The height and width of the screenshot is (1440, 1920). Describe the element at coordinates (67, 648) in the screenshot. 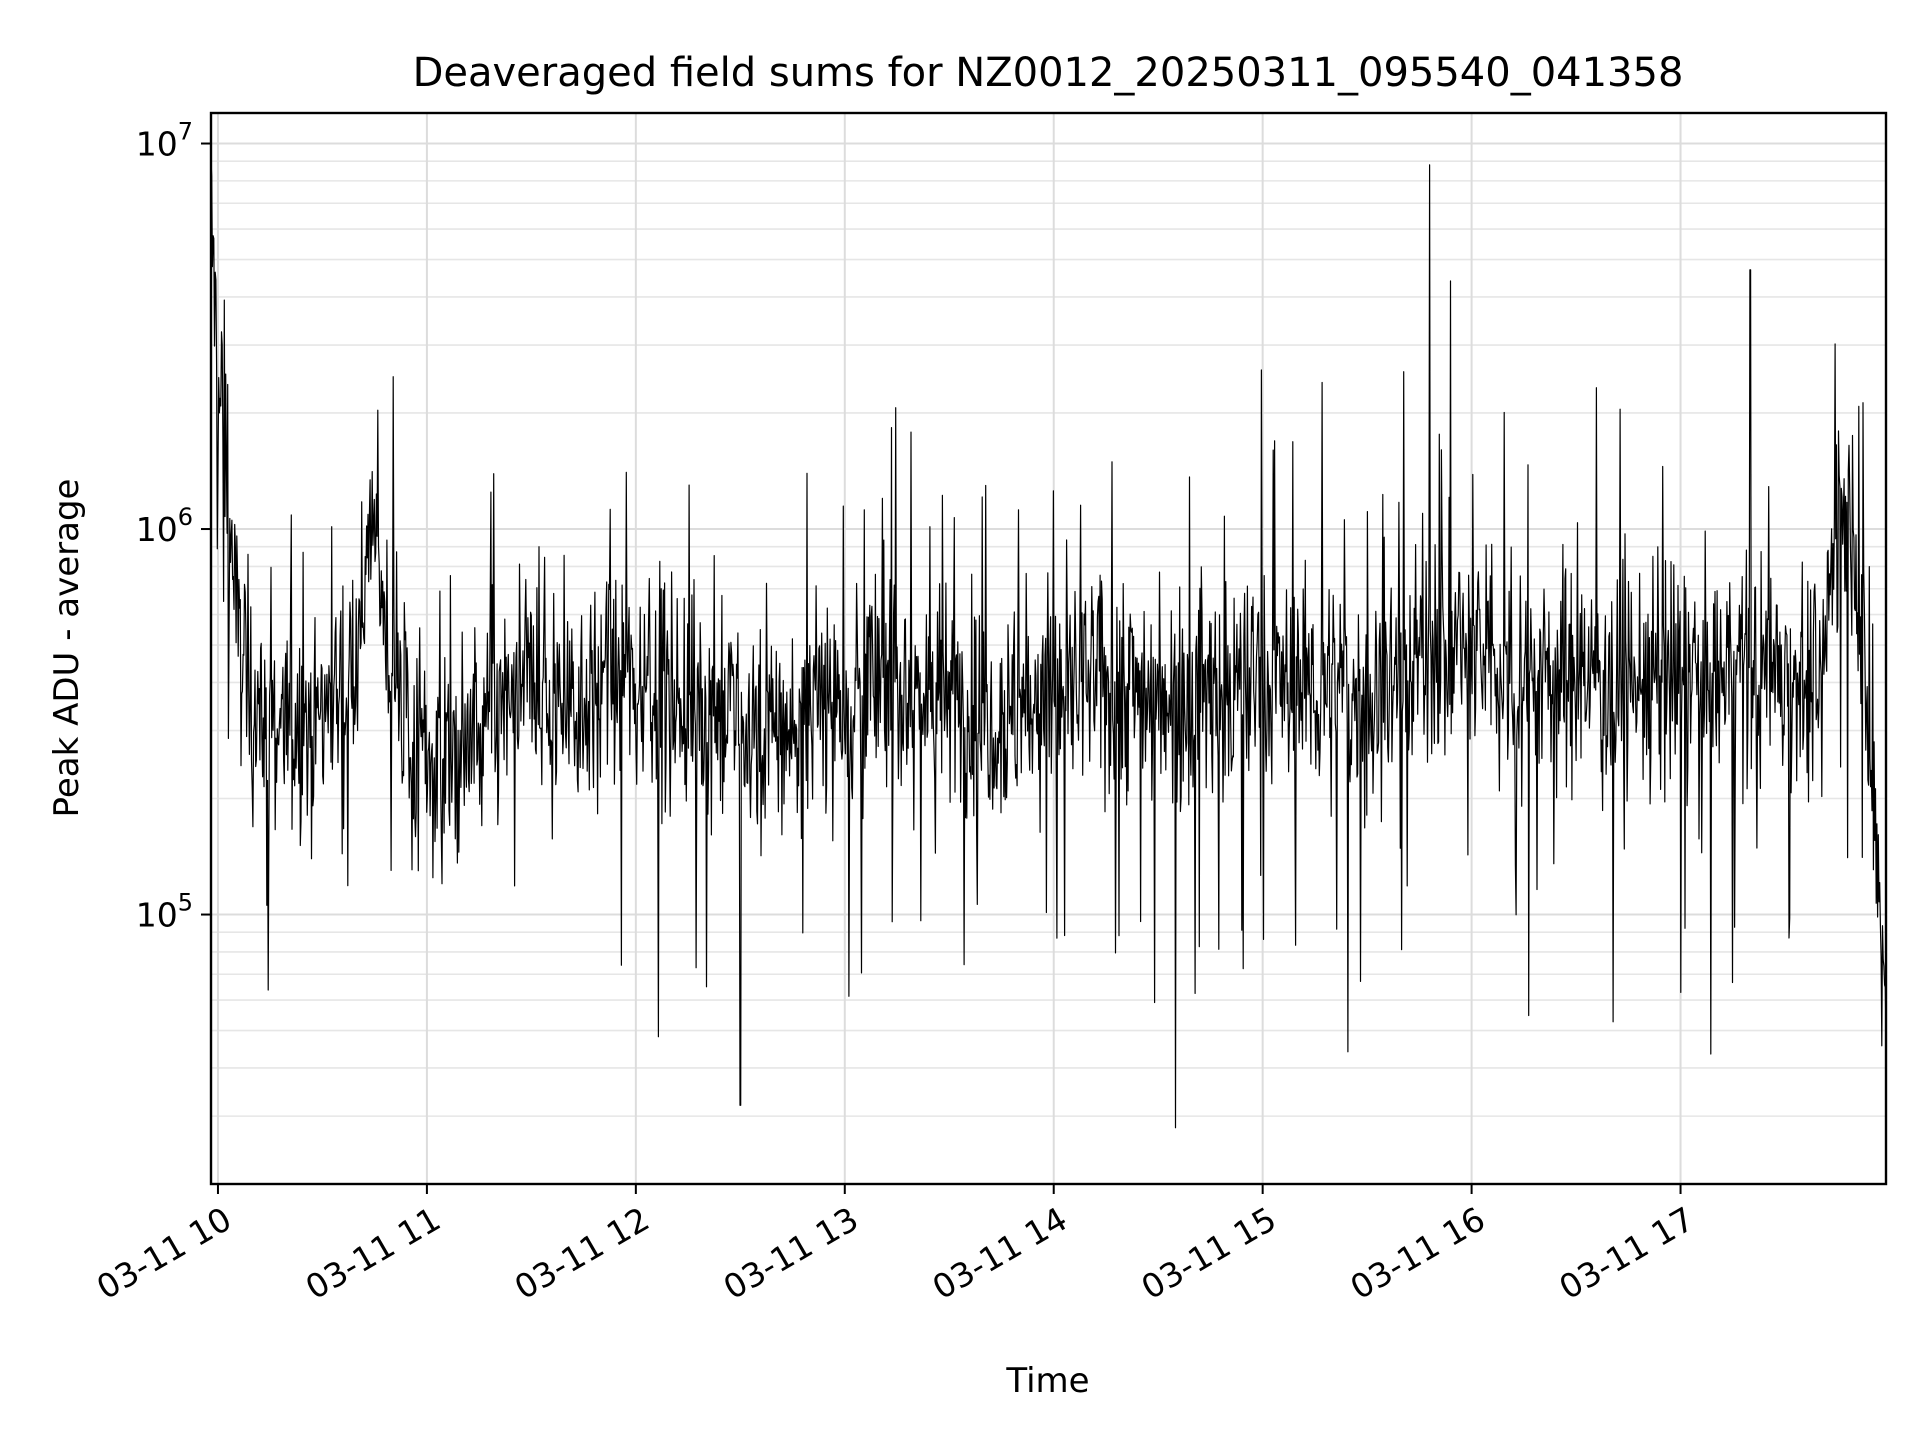

I see `y-axis-label: Peak ADU - average` at that location.